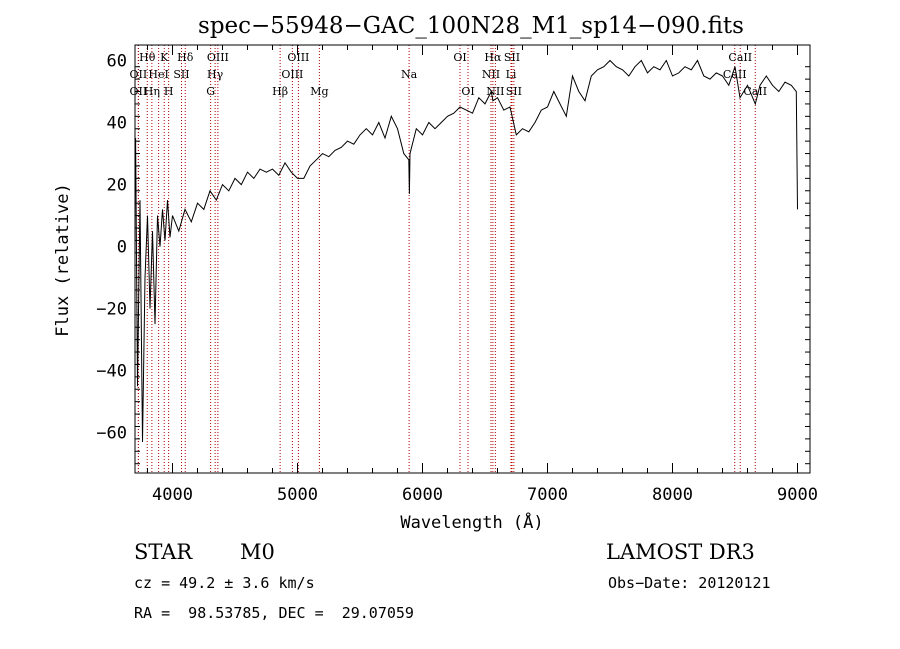 The height and width of the screenshot is (649, 900). What do you see at coordinates (471, 522) in the screenshot?
I see `x-axis-label: Wavelength (Å)` at bounding box center [471, 522].